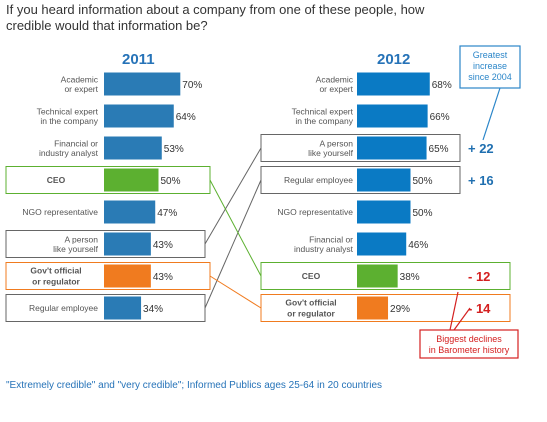  What do you see at coordinates (423, 181) in the screenshot?
I see `value-label-regular-employee: 50%` at bounding box center [423, 181].